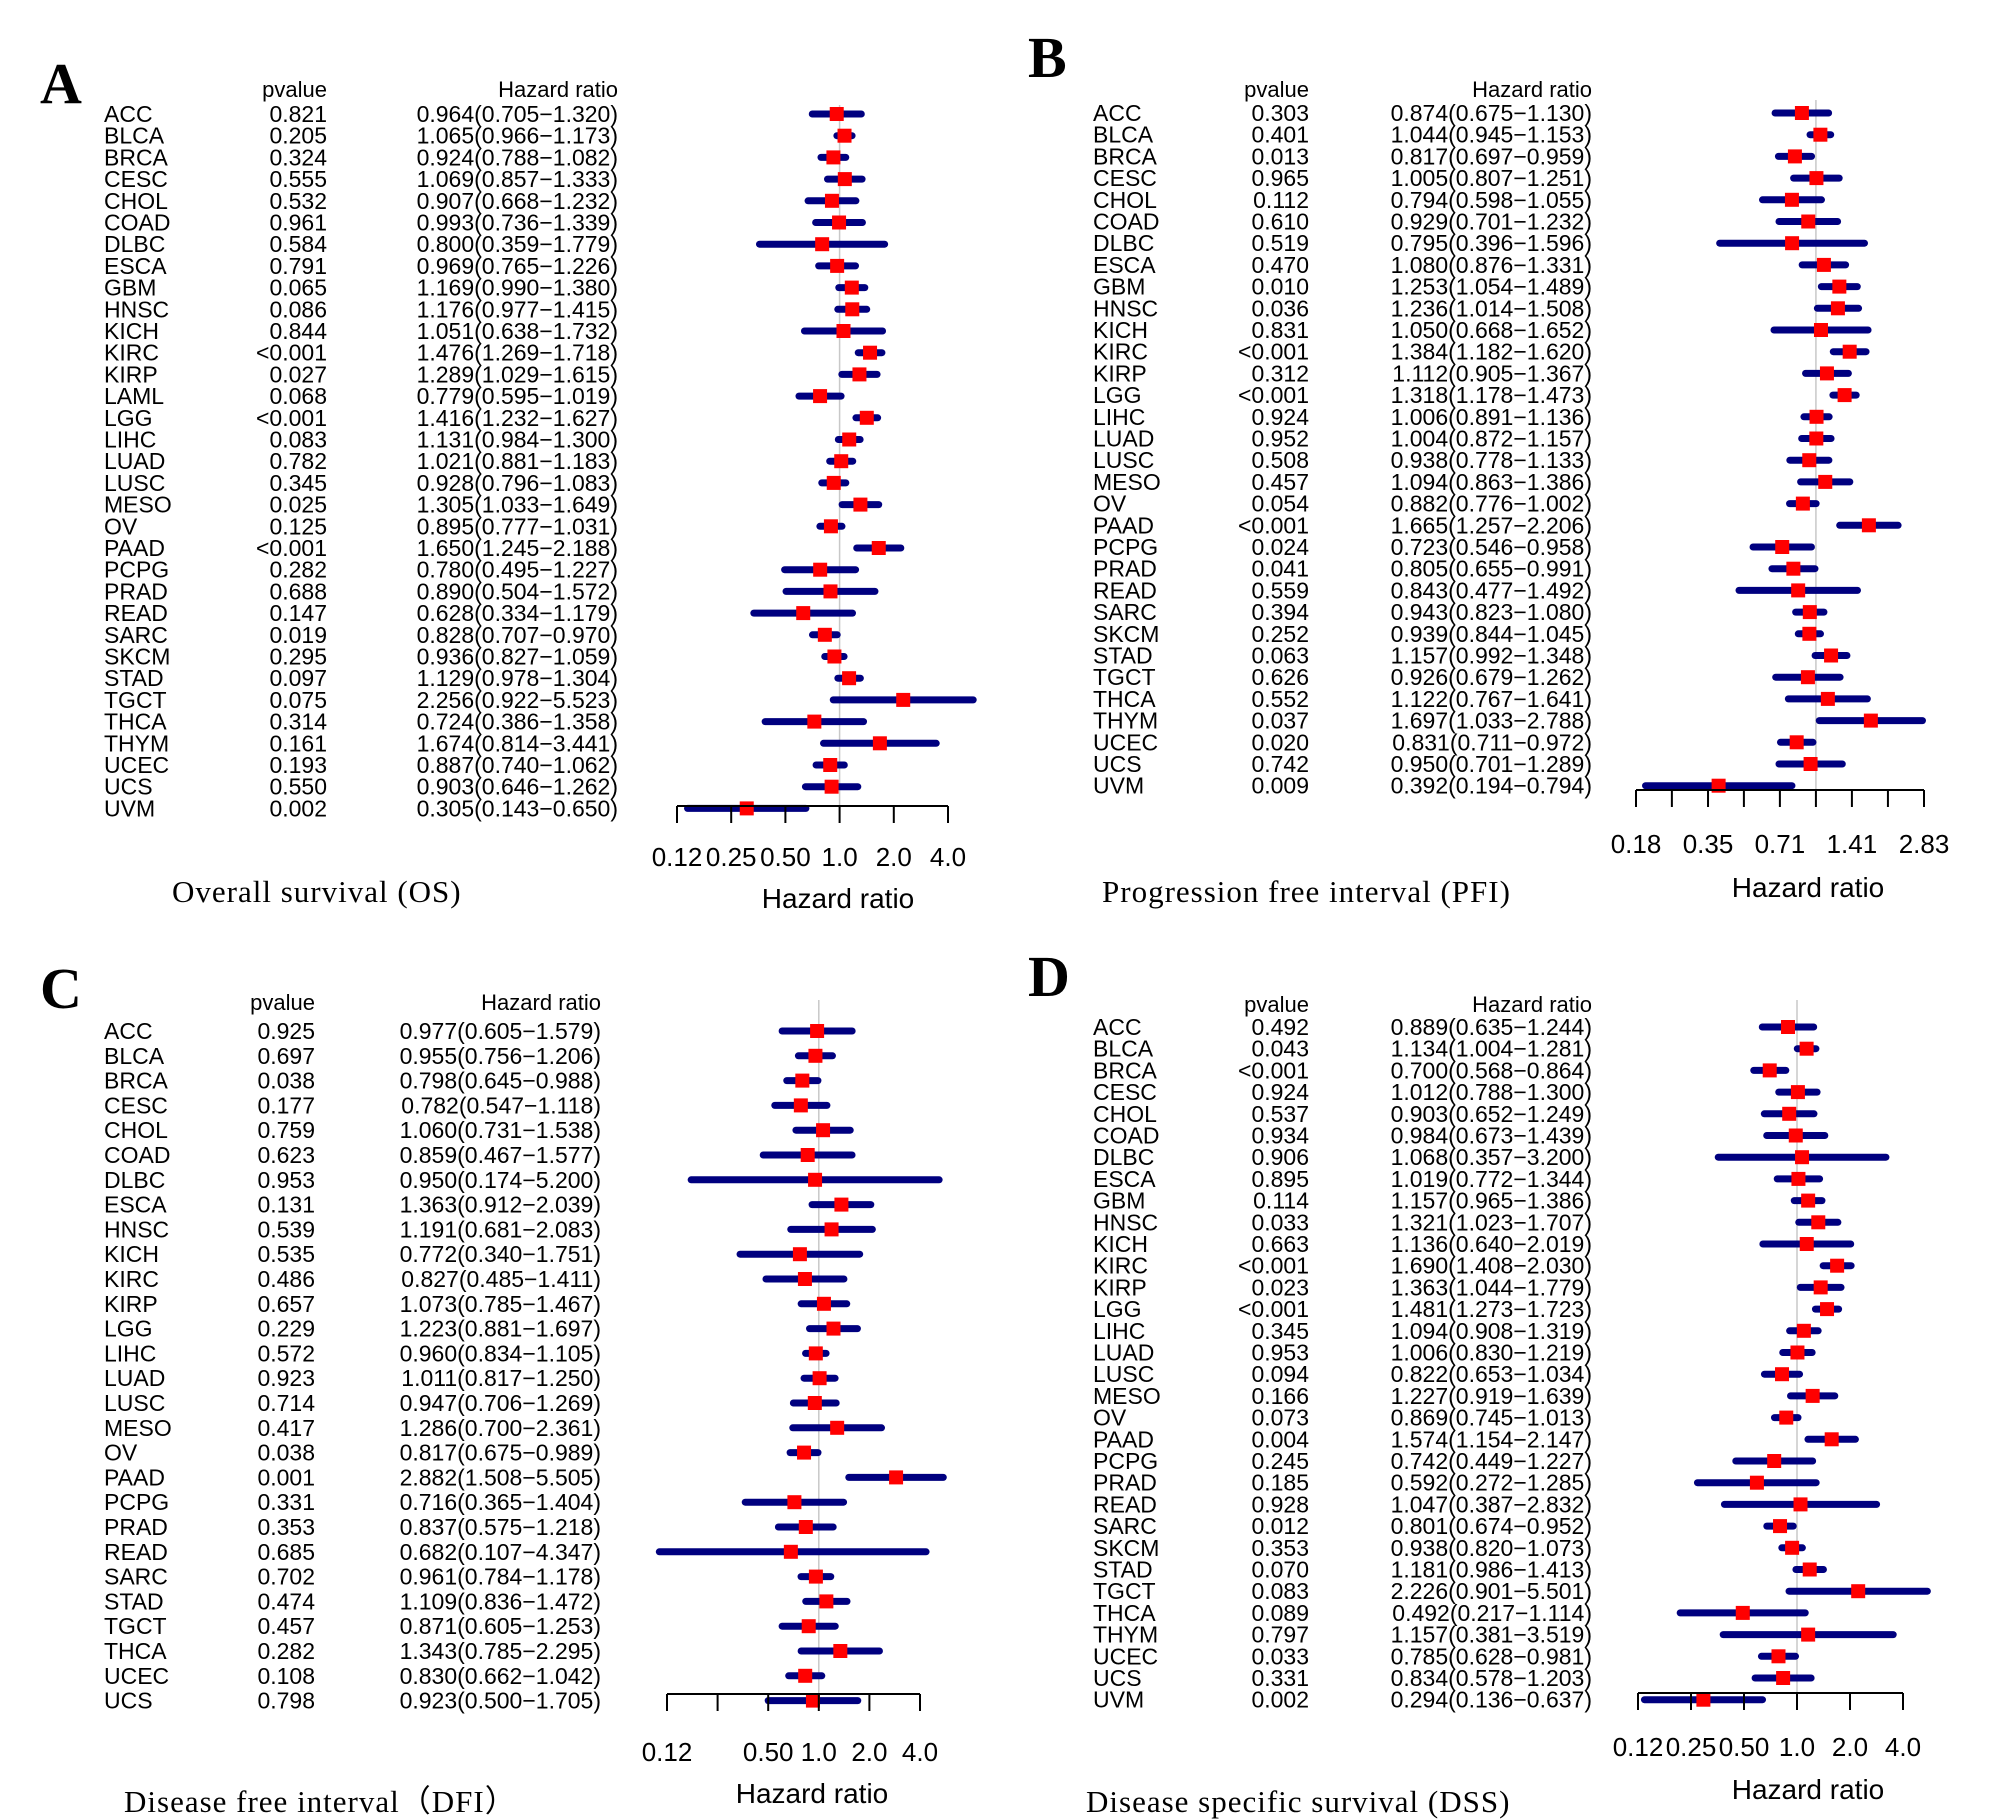 This screenshot has width=2008, height=1820. I want to click on pvalue-value: 0.508, so click(1280, 460).